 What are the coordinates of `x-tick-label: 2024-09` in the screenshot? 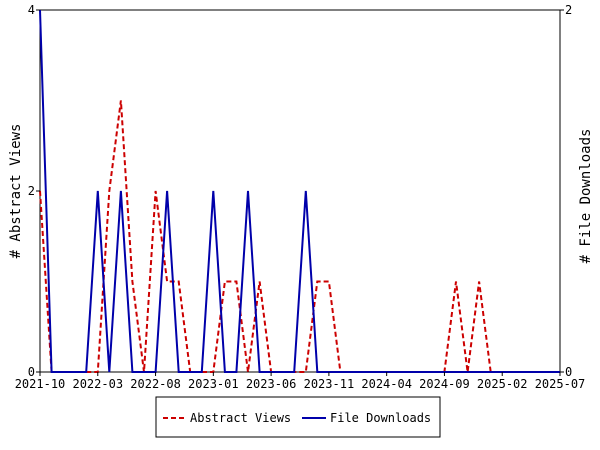 It's located at (444, 384).